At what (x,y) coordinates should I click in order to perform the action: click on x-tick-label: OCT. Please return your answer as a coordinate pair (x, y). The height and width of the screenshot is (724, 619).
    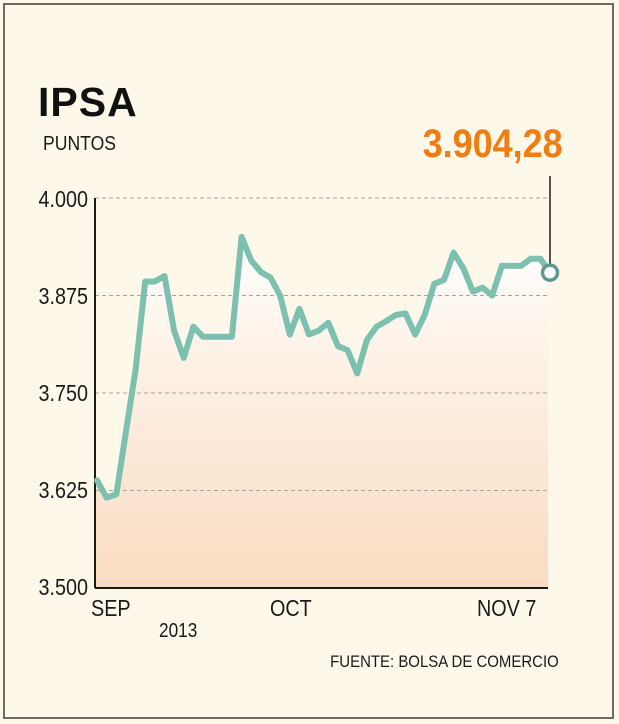
    Looking at the image, I should click on (291, 608).